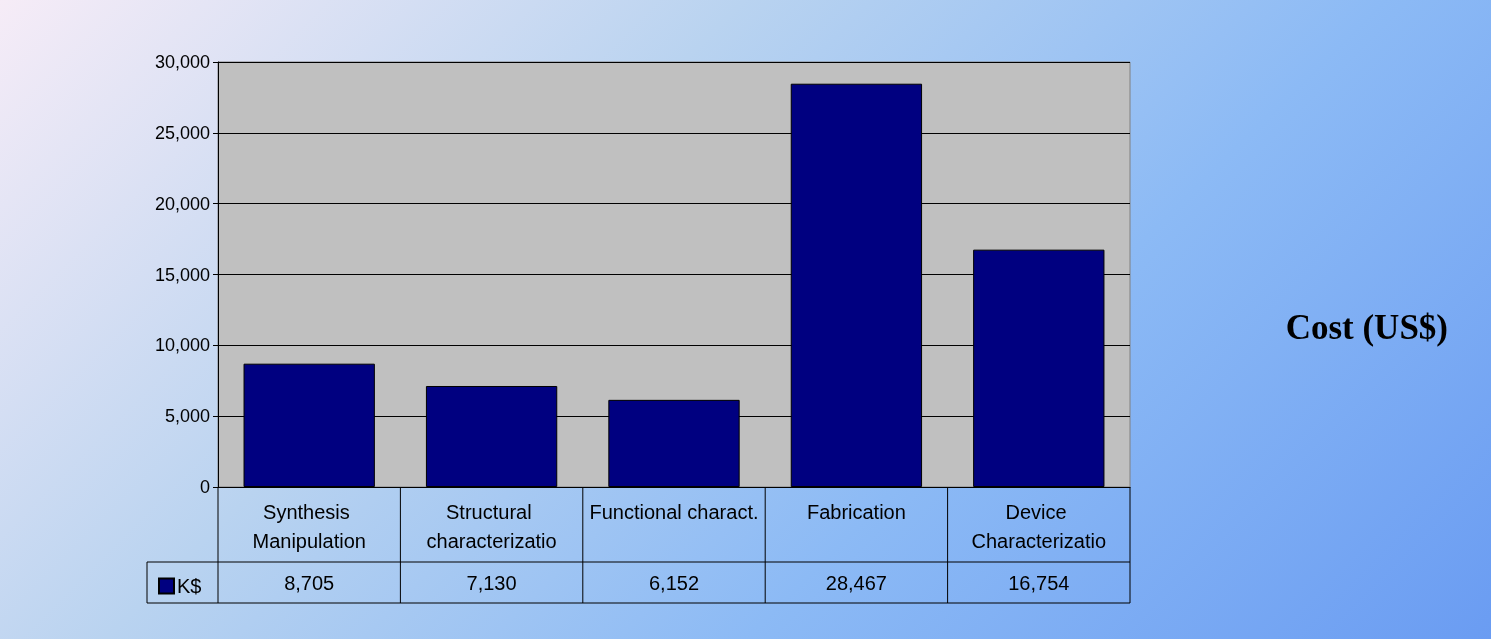  What do you see at coordinates (204, 487) in the screenshot?
I see `y-tick-label: 0` at bounding box center [204, 487].